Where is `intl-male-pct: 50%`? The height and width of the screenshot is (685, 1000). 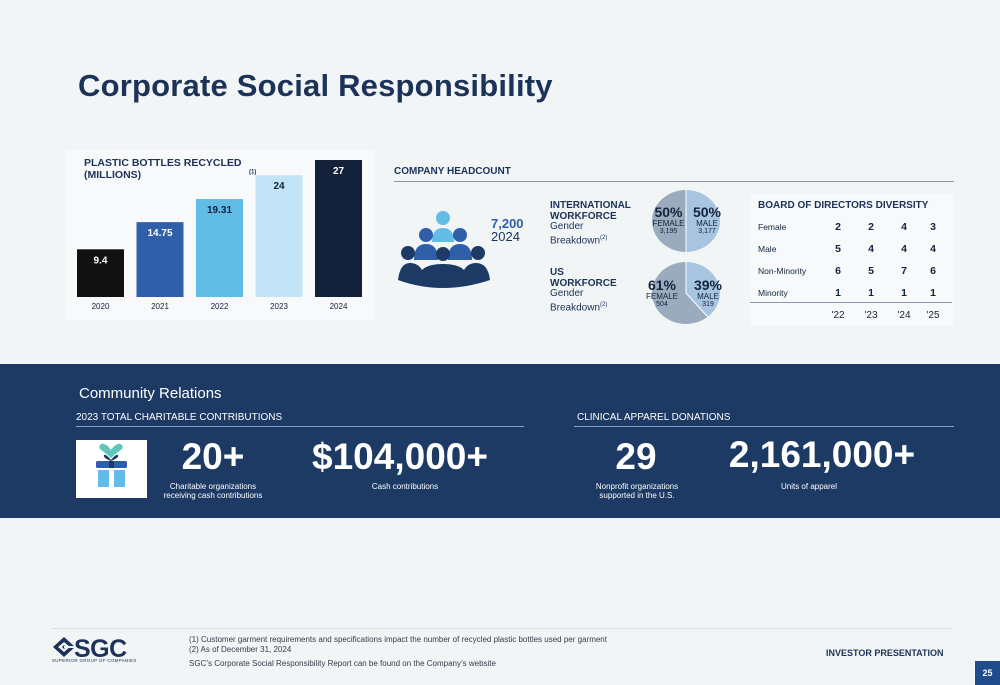
intl-male-pct: 50% is located at coordinates (707, 212).